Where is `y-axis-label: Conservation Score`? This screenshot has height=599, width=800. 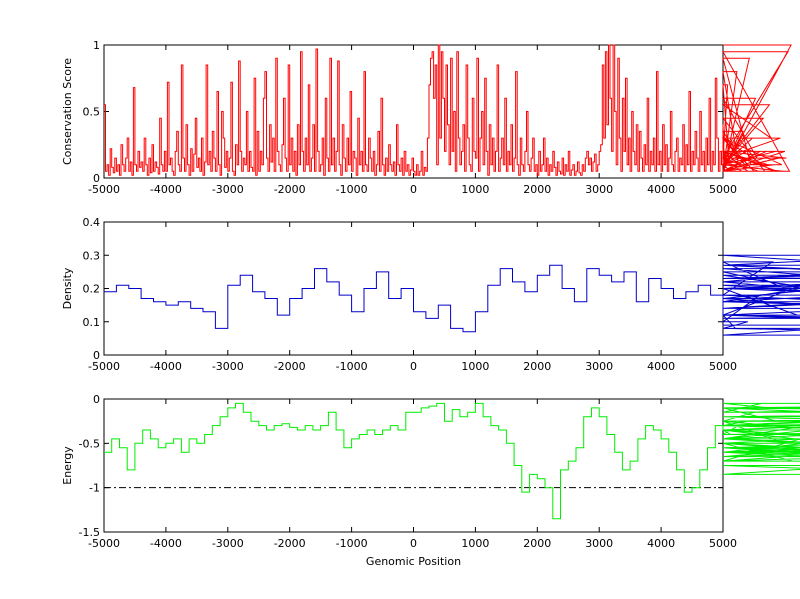
y-axis-label: Conservation Score is located at coordinates (67, 111).